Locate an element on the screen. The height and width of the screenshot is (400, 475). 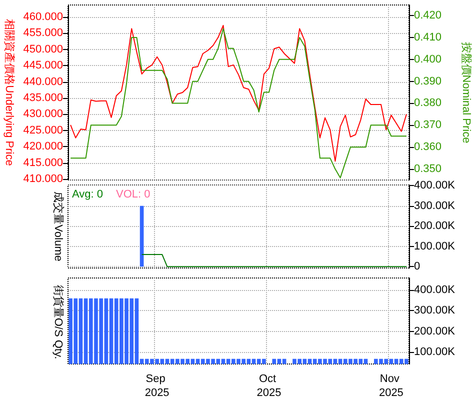
y-tick-label: 415.000 is located at coordinates (43, 162).